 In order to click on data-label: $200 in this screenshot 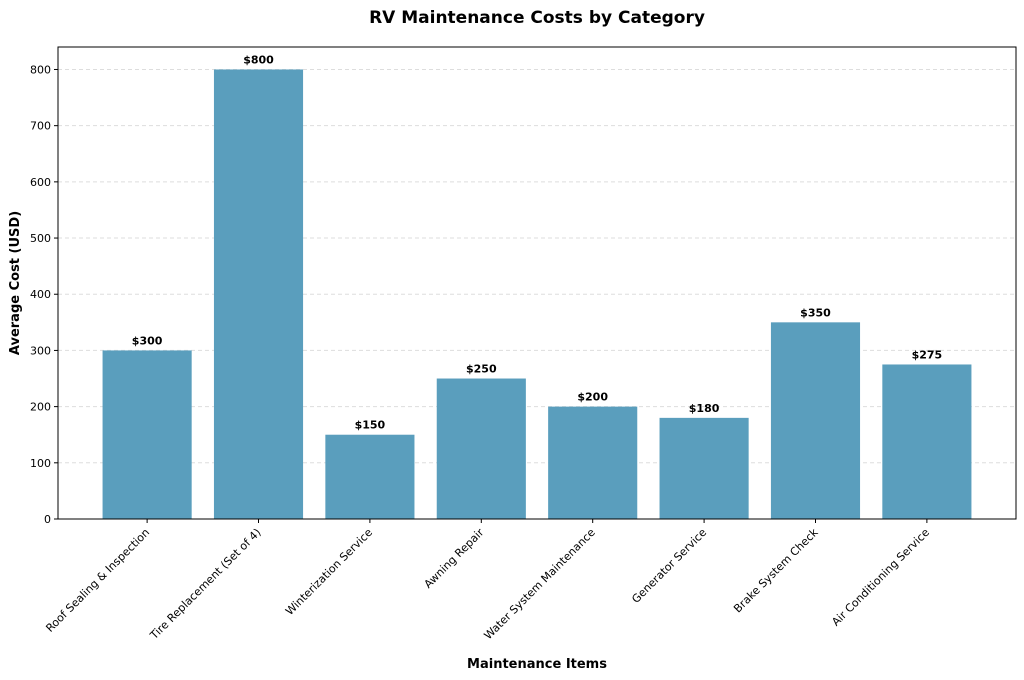, I will do `click(592, 397)`.